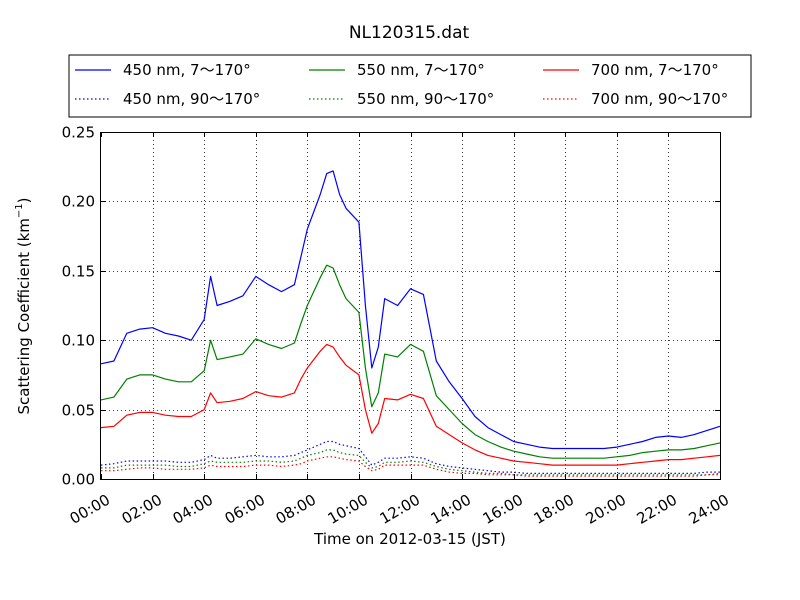  What do you see at coordinates (24, 200) in the screenshot?
I see `y-axis-label-close: )` at bounding box center [24, 200].